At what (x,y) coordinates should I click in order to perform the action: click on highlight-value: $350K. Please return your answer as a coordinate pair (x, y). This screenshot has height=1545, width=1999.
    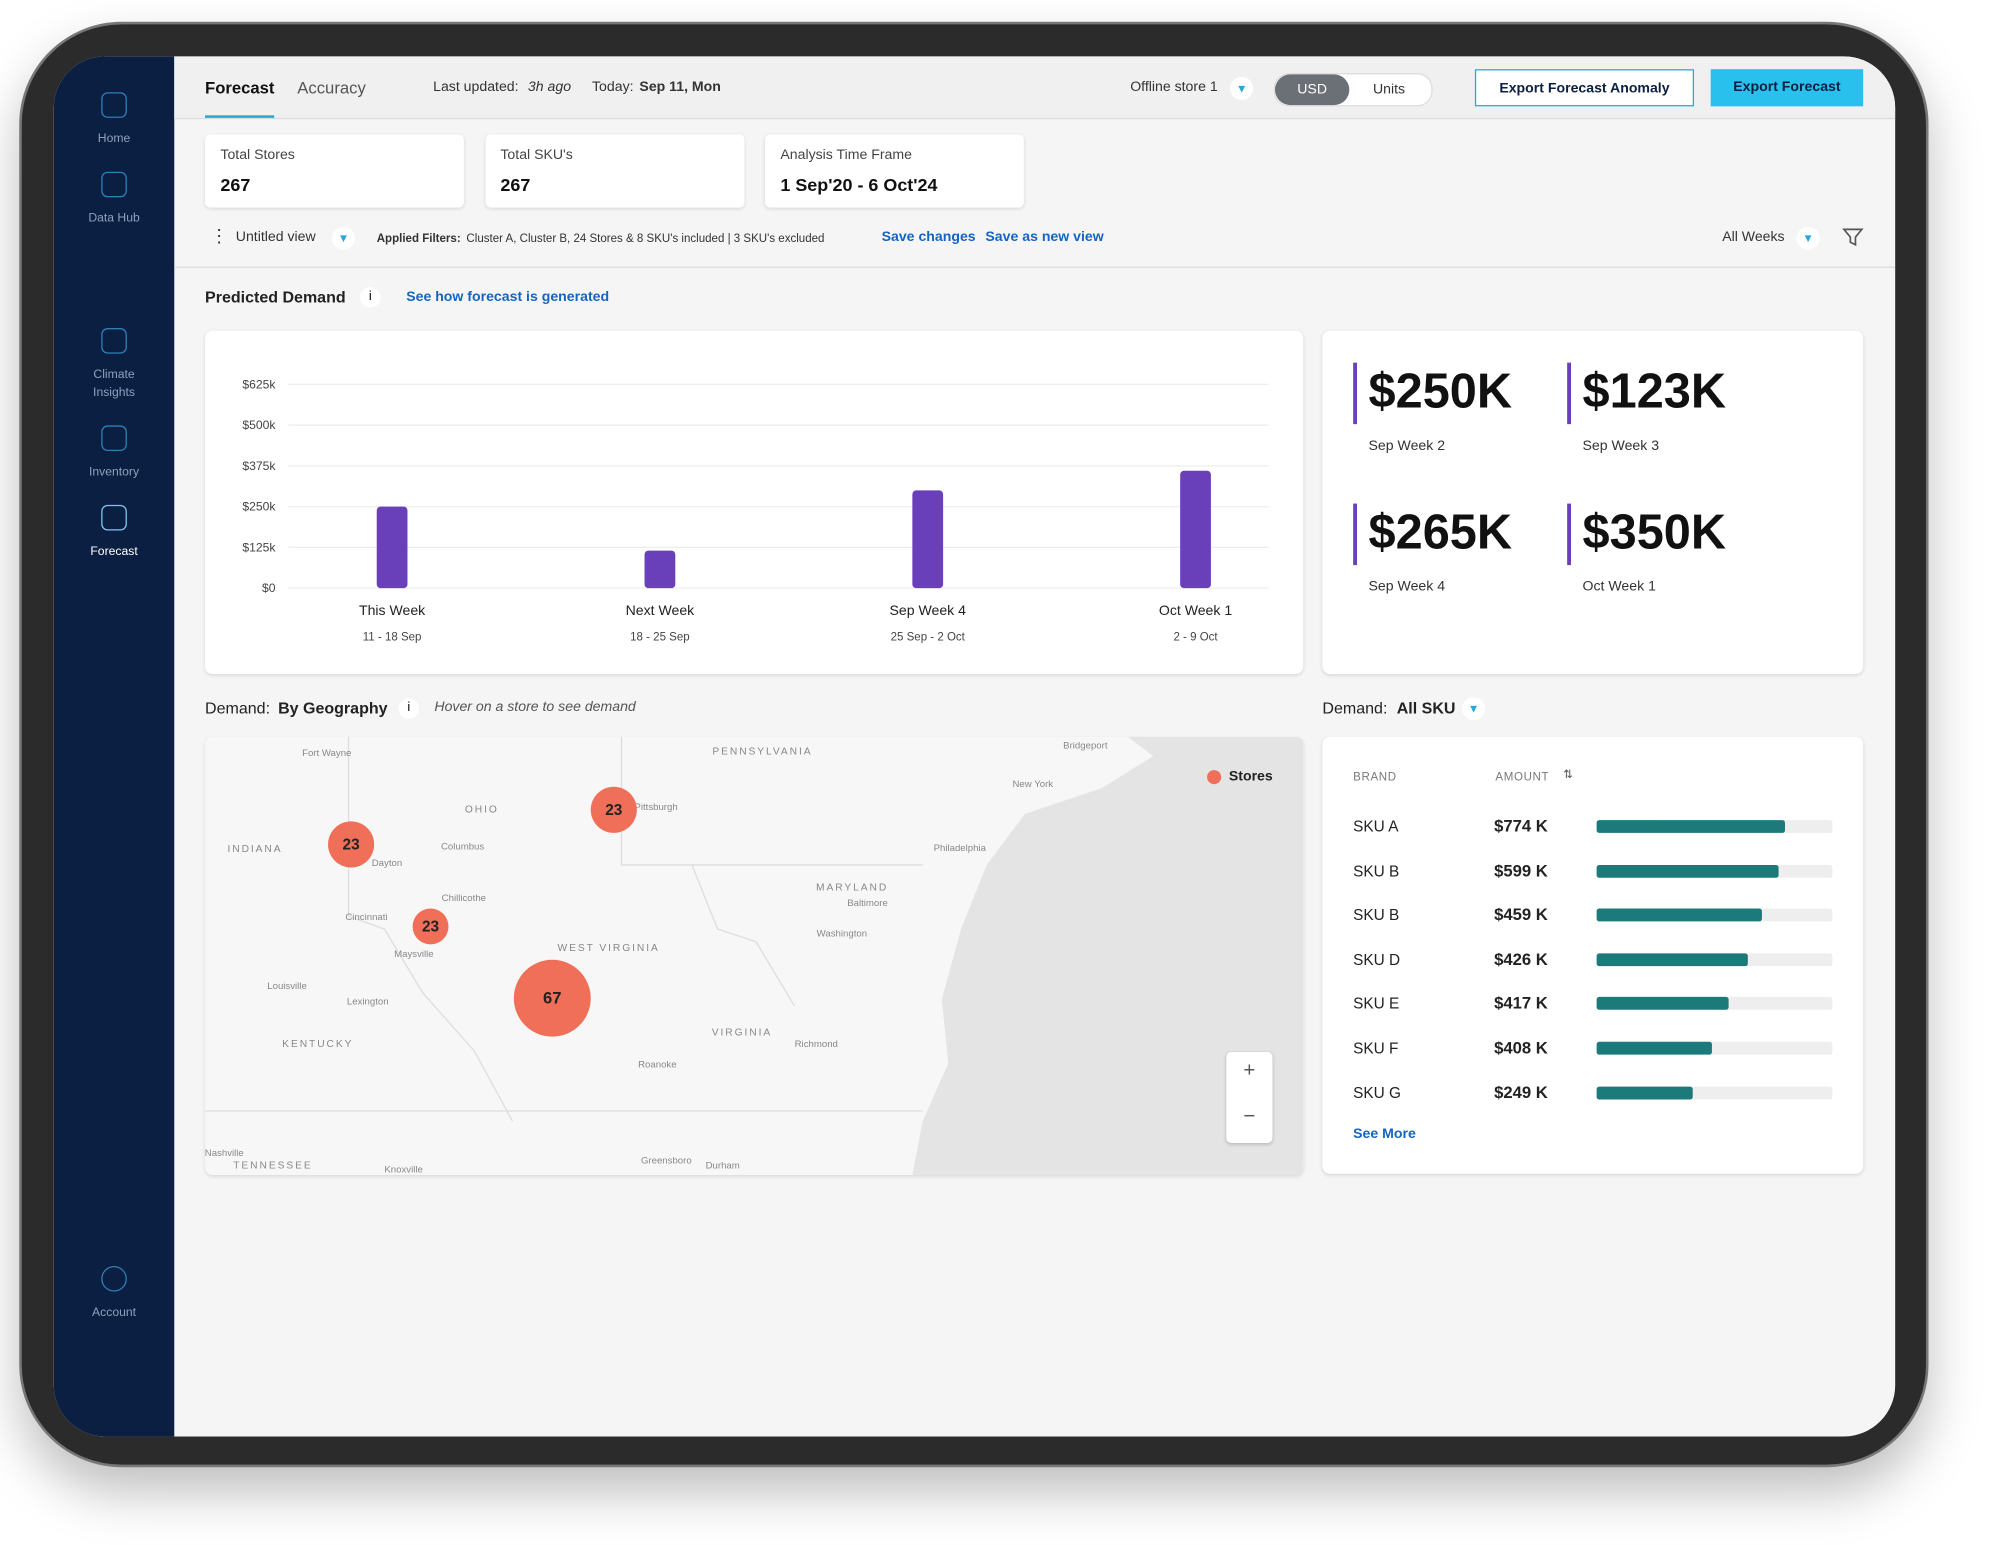
    Looking at the image, I should click on (1654, 533).